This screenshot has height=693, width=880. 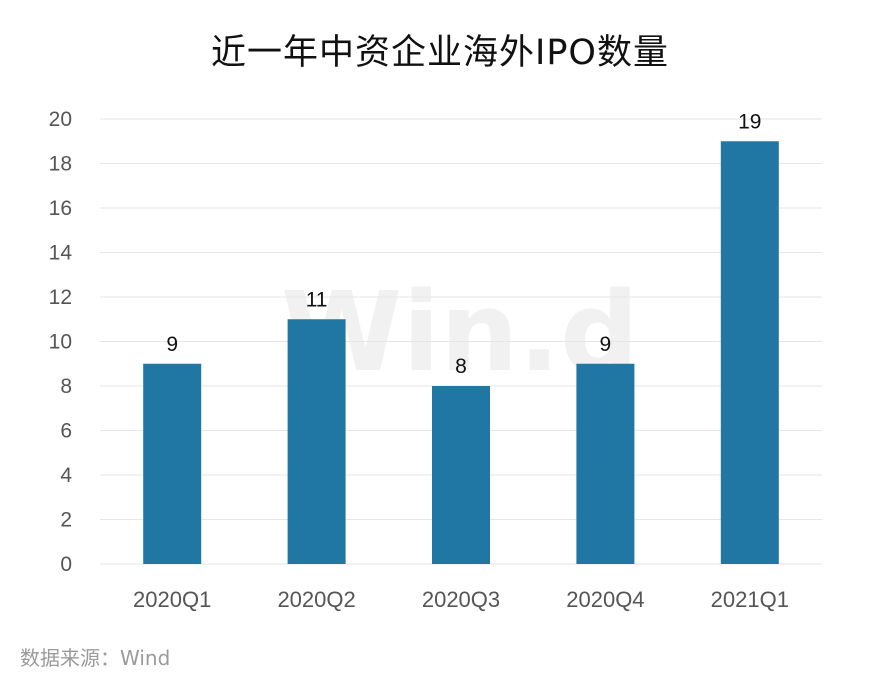 What do you see at coordinates (461, 366) in the screenshot?
I see `data-label: 8` at bounding box center [461, 366].